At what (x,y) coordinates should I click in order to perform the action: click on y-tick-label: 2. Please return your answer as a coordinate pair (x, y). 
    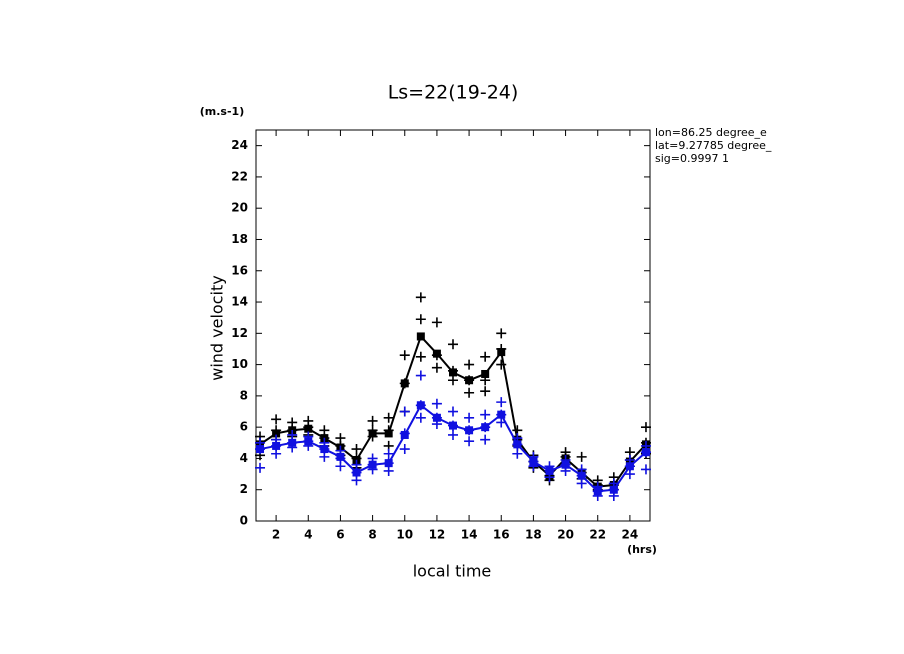
    Looking at the image, I should click on (244, 489).